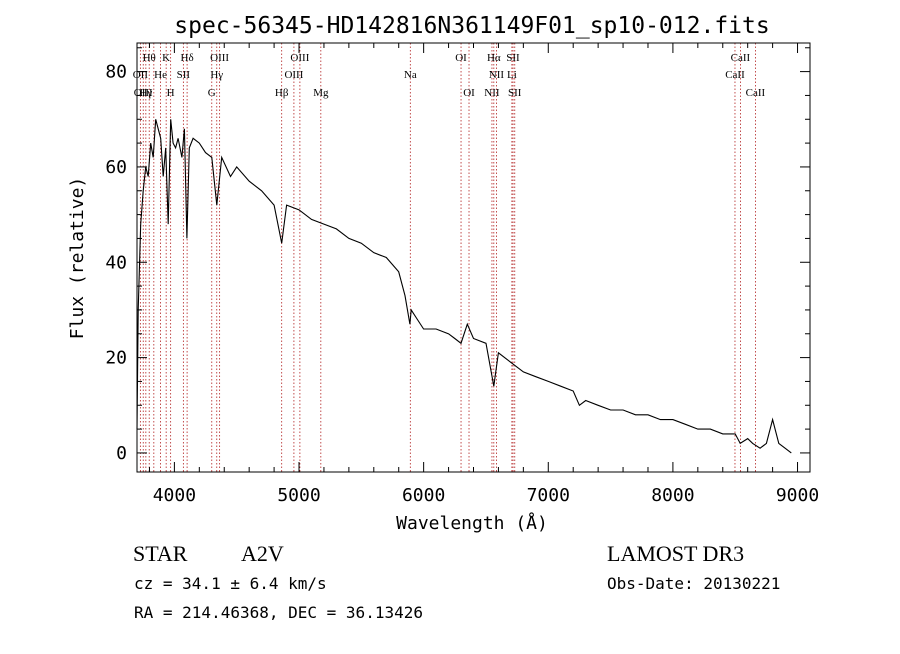  Describe the element at coordinates (116, 167) in the screenshot. I see `y-tick-label: 60` at that location.